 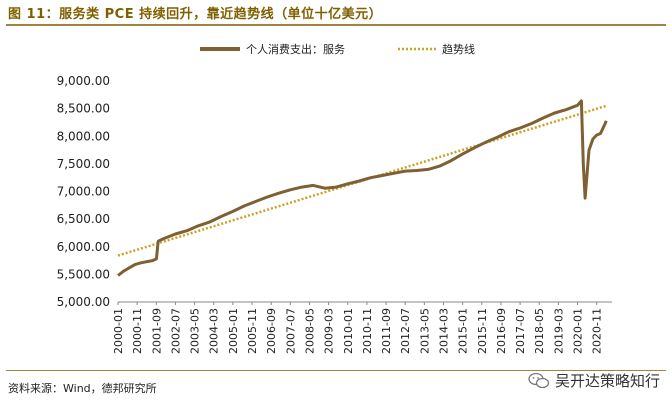 What do you see at coordinates (83, 164) in the screenshot?
I see `y-tick-label: 7,500.00` at bounding box center [83, 164].